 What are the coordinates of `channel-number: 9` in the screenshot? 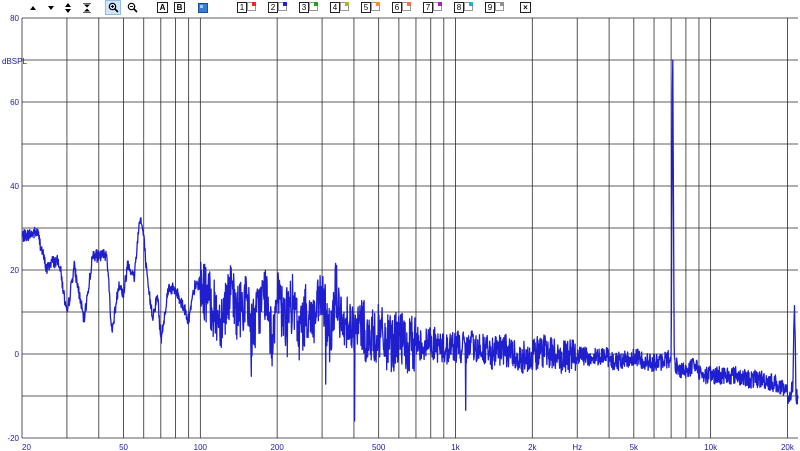 It's located at (490, 7).